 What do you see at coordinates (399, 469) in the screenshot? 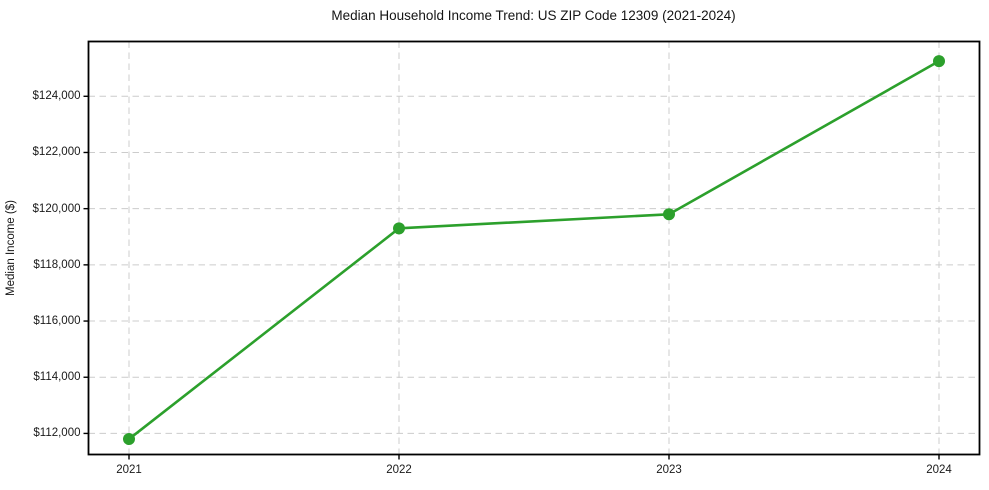
I see `x-tick-label: 2022` at bounding box center [399, 469].